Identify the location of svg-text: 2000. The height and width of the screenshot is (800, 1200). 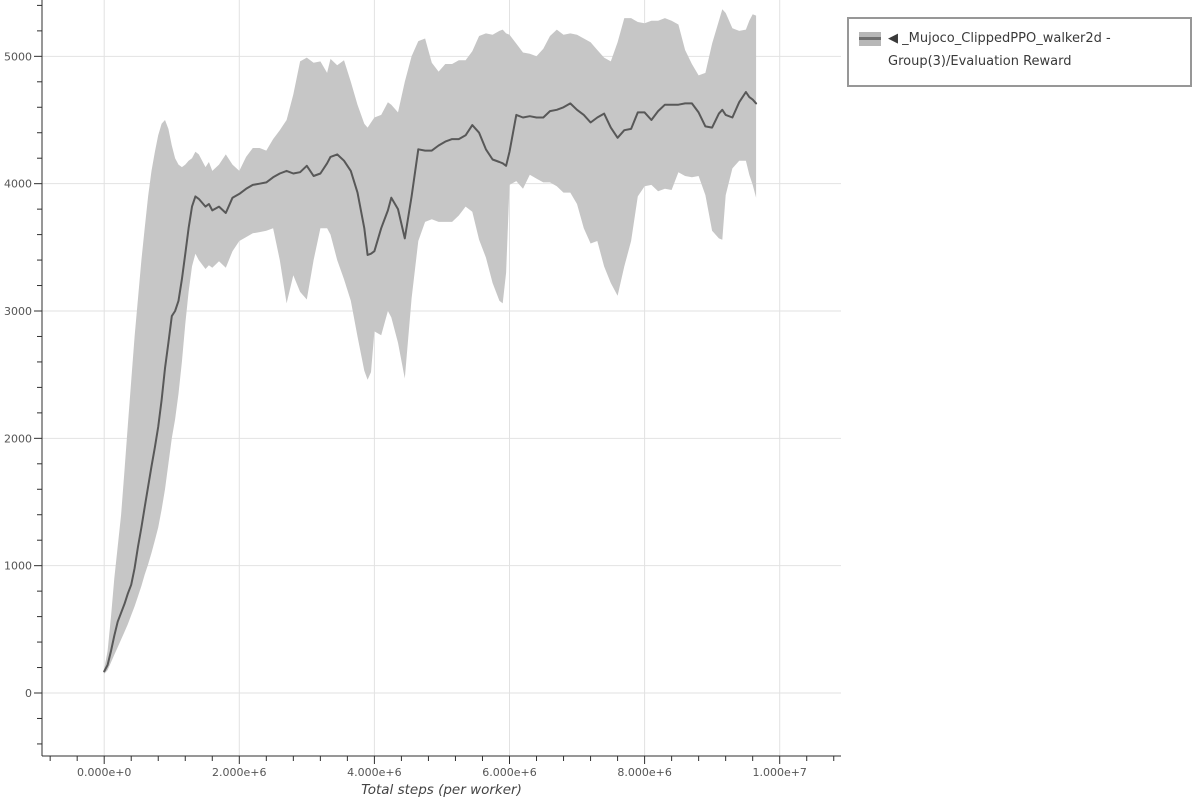
(18, 438).